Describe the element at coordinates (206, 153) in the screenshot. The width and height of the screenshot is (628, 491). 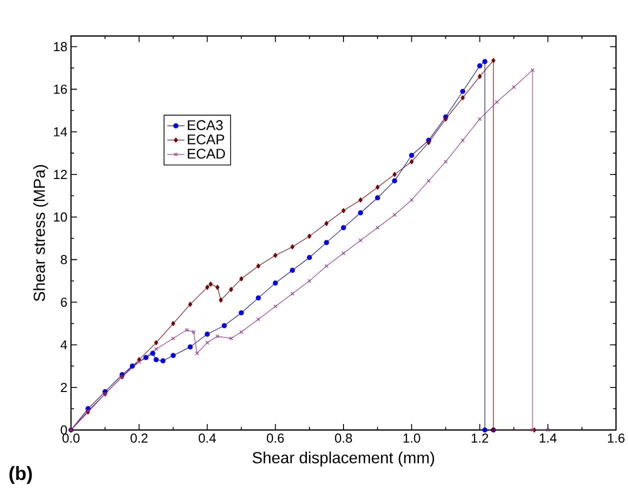
I see `legend-label: ECAD` at that location.